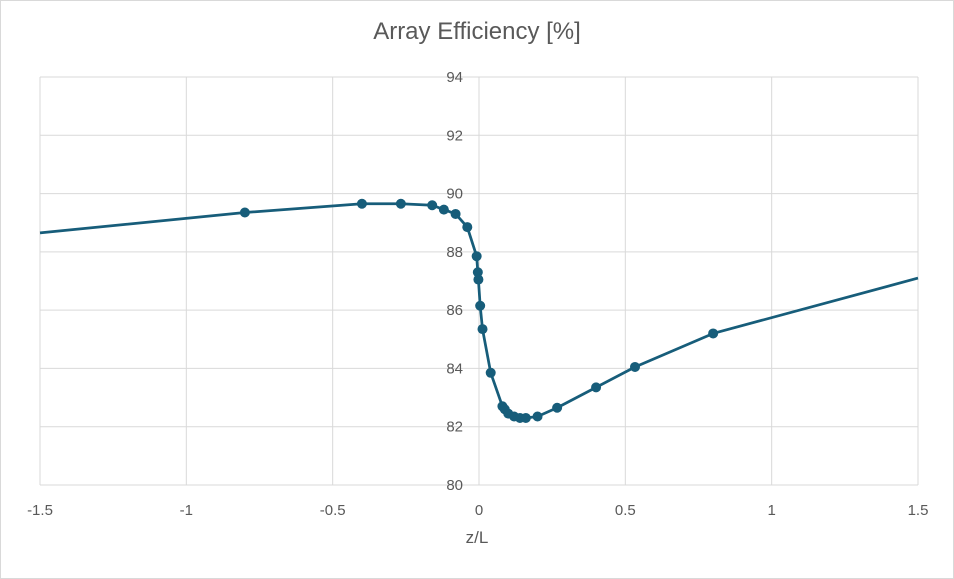 The width and height of the screenshot is (954, 579). I want to click on x-axis-tick-labels: -1.5 -1 -0.5 0 0.5 1 1.5, so click(477, 510).